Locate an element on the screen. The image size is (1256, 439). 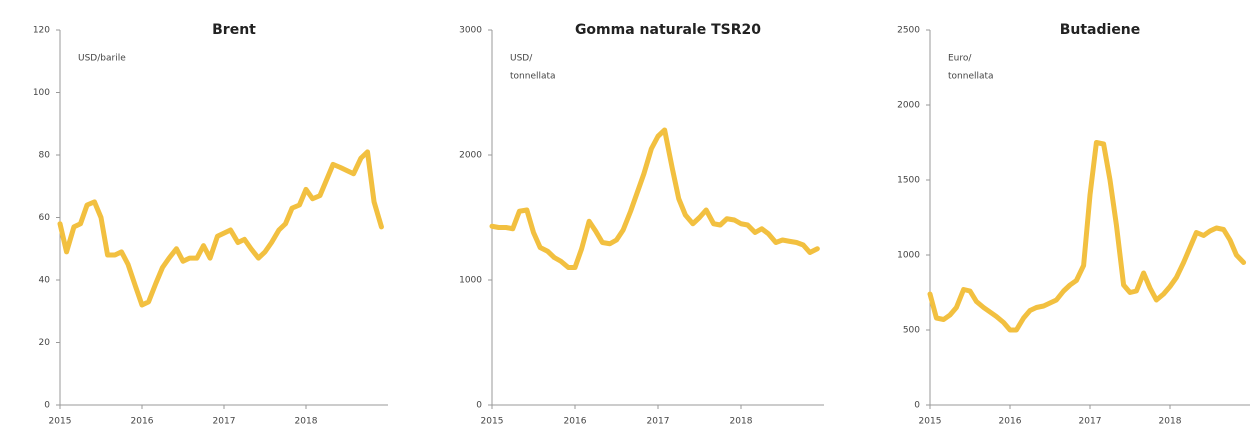
y-tick-label: 60 is located at coordinates (45, 218).